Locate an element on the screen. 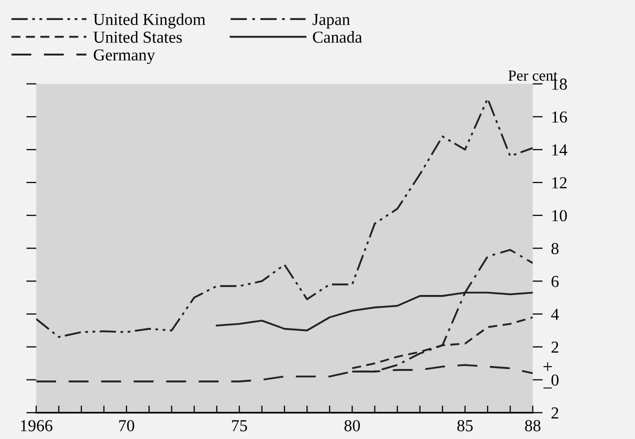 This screenshot has height=439, width=635. y-tick-label: 8 is located at coordinates (555, 248).